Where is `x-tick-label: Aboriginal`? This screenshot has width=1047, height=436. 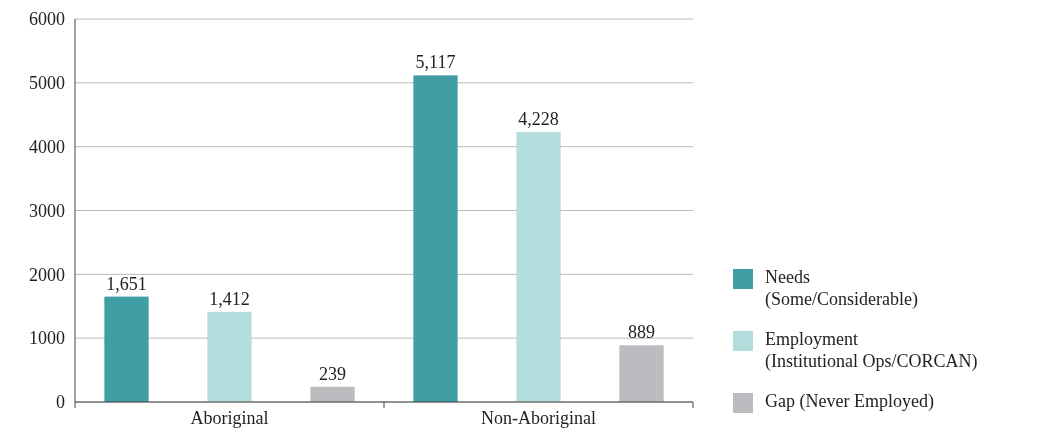 x-tick-label: Aboriginal is located at coordinates (229, 418).